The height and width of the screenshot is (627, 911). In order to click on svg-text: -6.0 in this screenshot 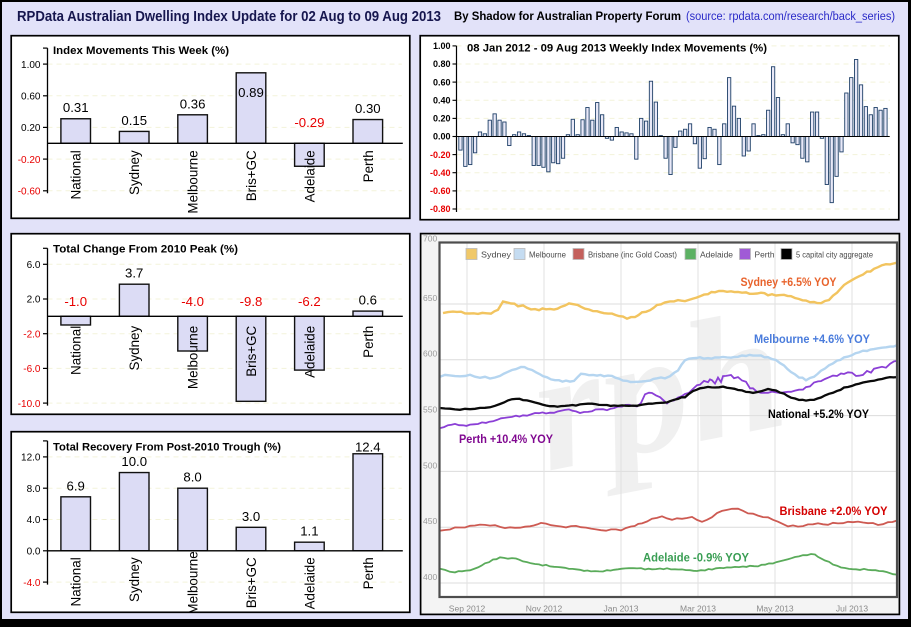, I will do `click(32, 369)`.